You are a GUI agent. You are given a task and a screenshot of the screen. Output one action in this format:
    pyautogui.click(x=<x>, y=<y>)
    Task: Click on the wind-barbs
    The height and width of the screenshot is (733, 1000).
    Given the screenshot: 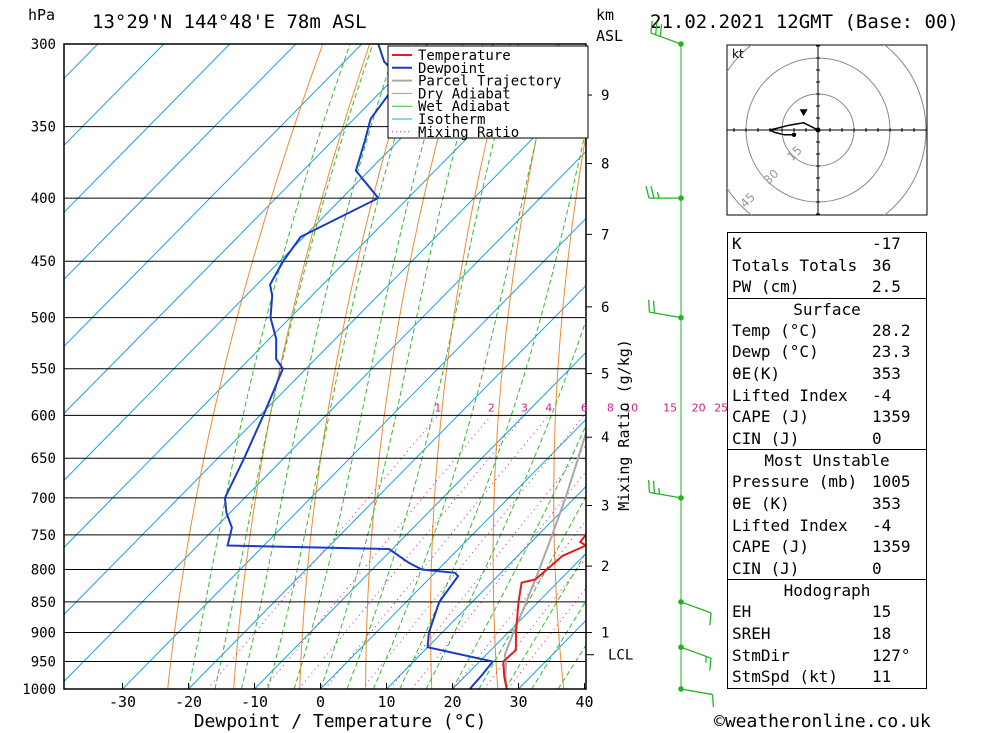 What is the action you would take?
    pyautogui.click(x=680, y=363)
    